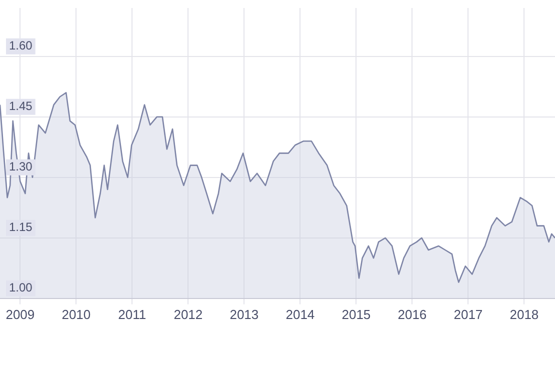 This screenshot has height=371, width=555. What do you see at coordinates (244, 314) in the screenshot?
I see `x-tick-label: 2013` at bounding box center [244, 314].